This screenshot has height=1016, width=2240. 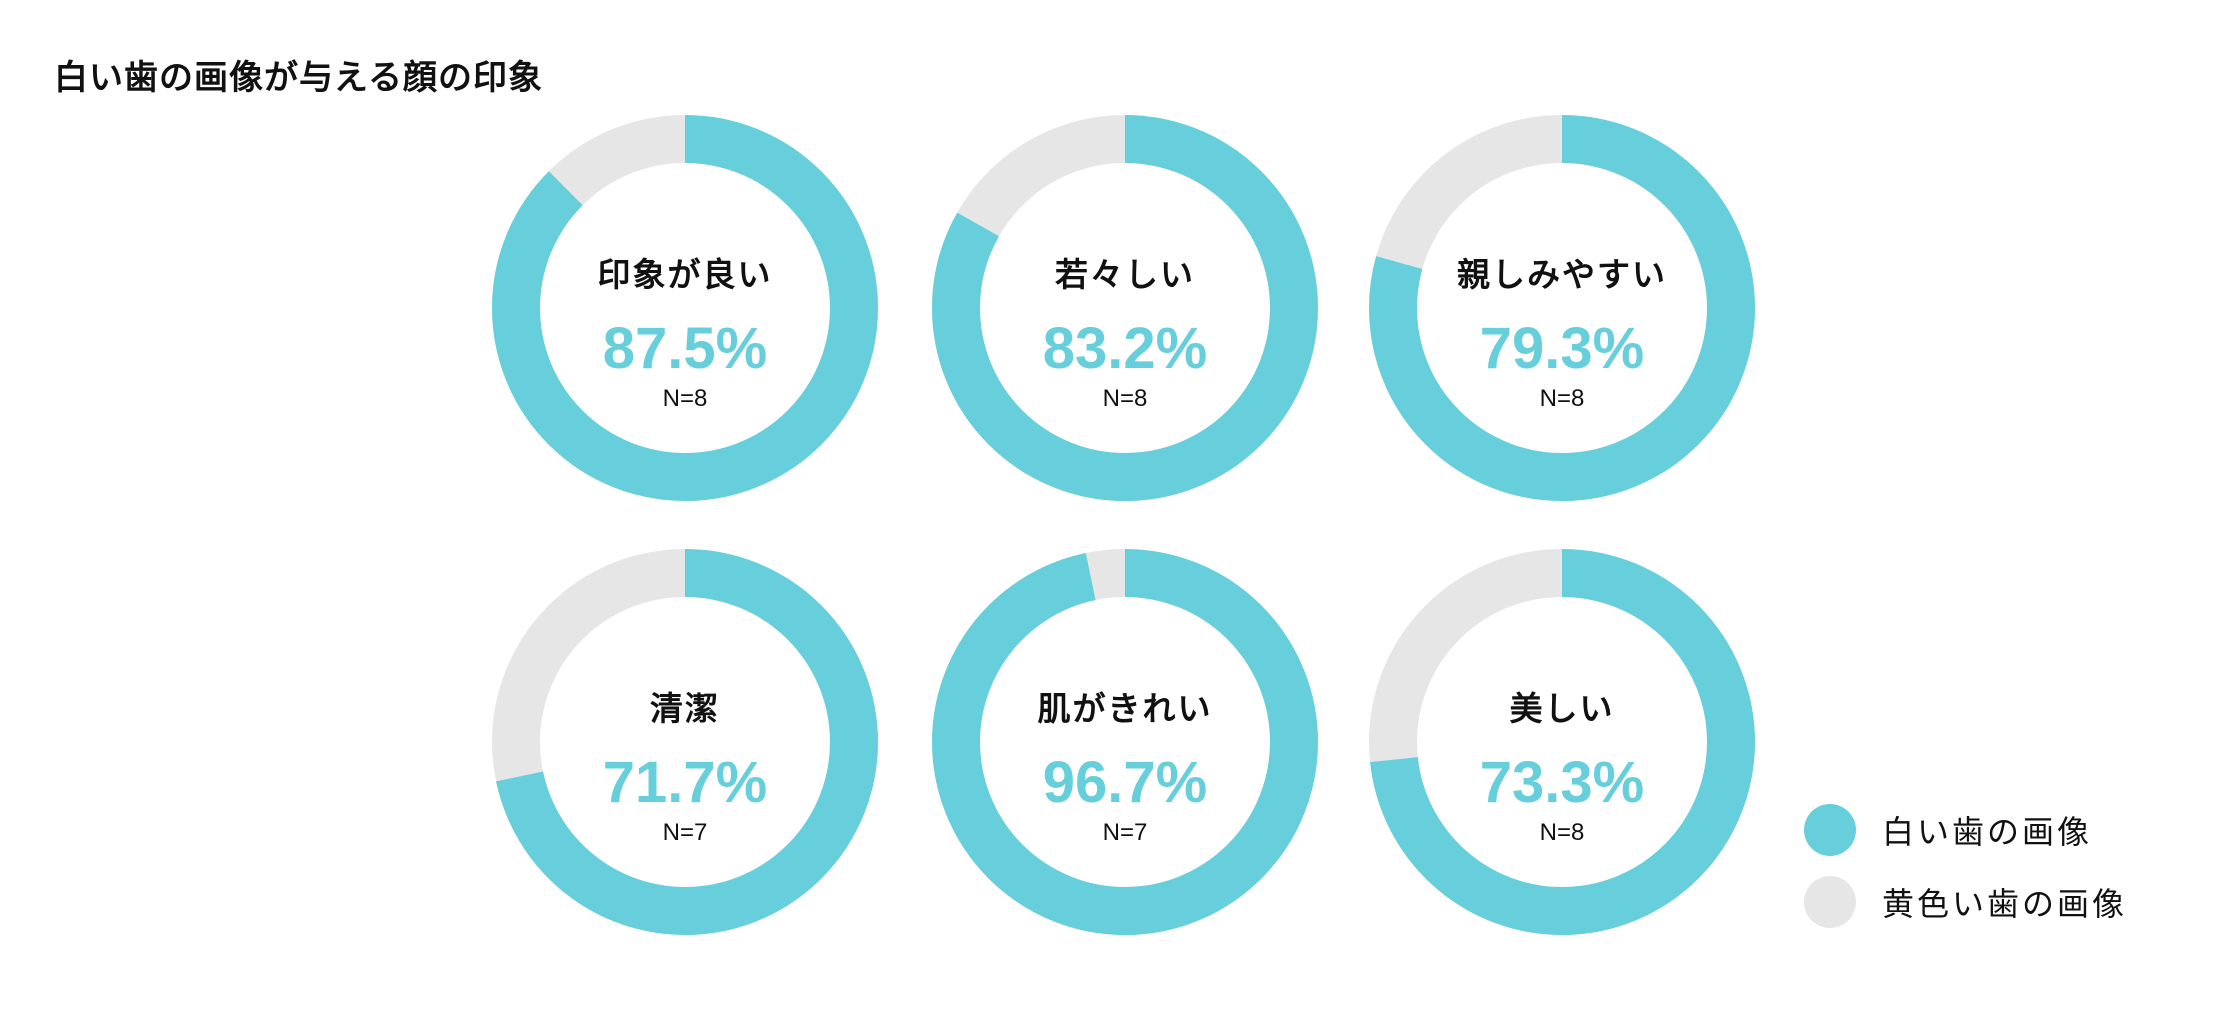 I want to click on donut-category-label: 美しい, so click(x=1562, y=708).